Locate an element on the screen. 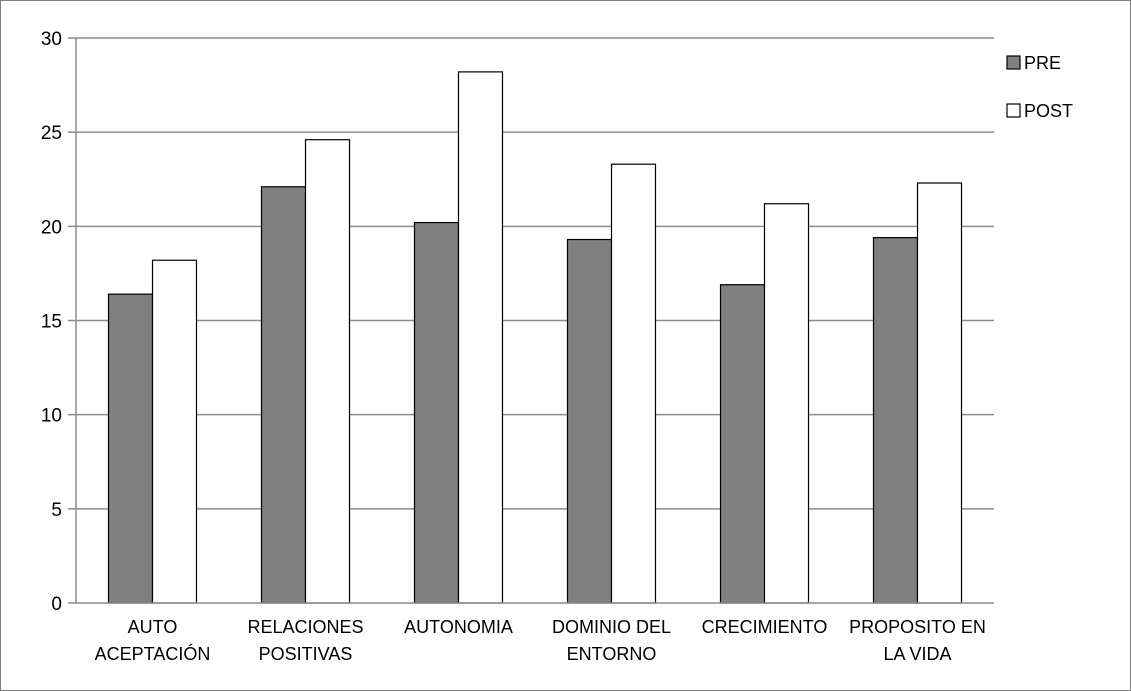  x-category-label: LA VIDA is located at coordinates (917, 654).